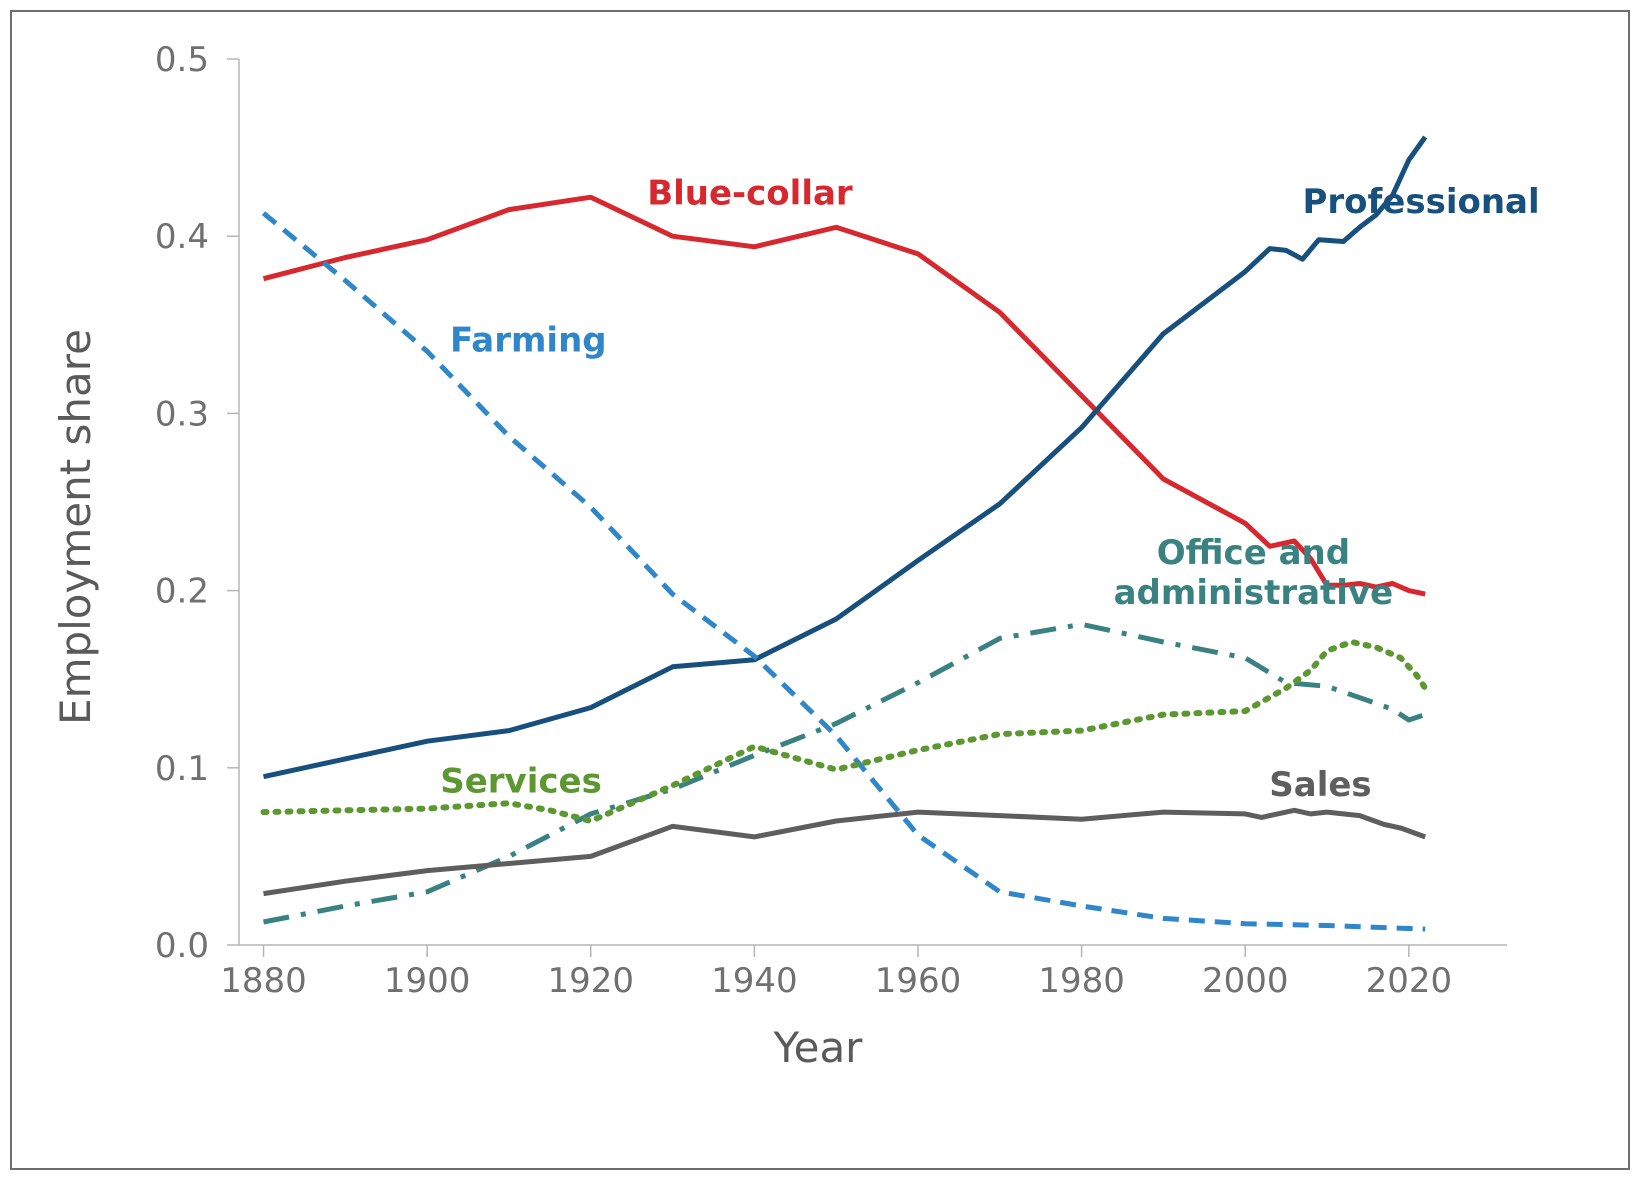 This screenshot has width=1646, height=1186. I want to click on x-tick-label: 1880, so click(263, 981).